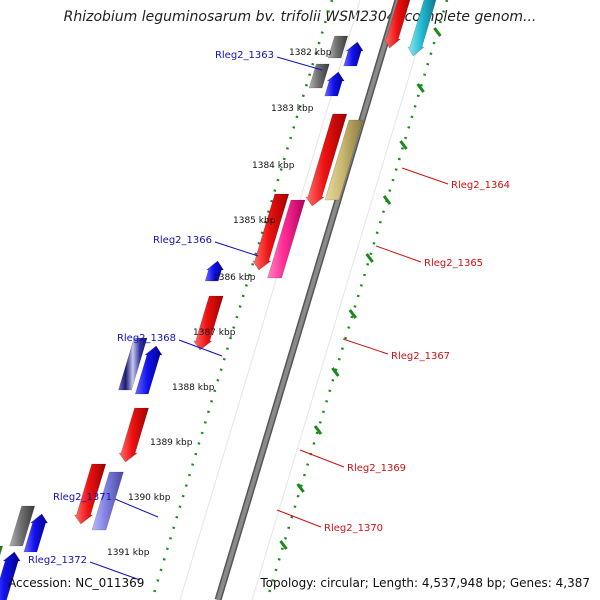  What do you see at coordinates (310, 53) in the screenshot?
I see `kbp-label: 1382 kbp` at bounding box center [310, 53].